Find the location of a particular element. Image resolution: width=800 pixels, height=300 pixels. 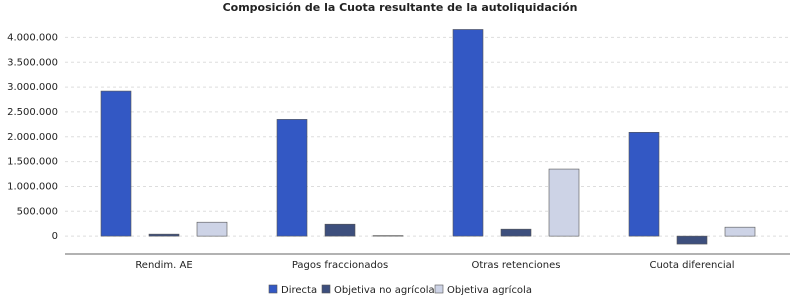

y-tick-label: 2.500.000 is located at coordinates (32, 112).